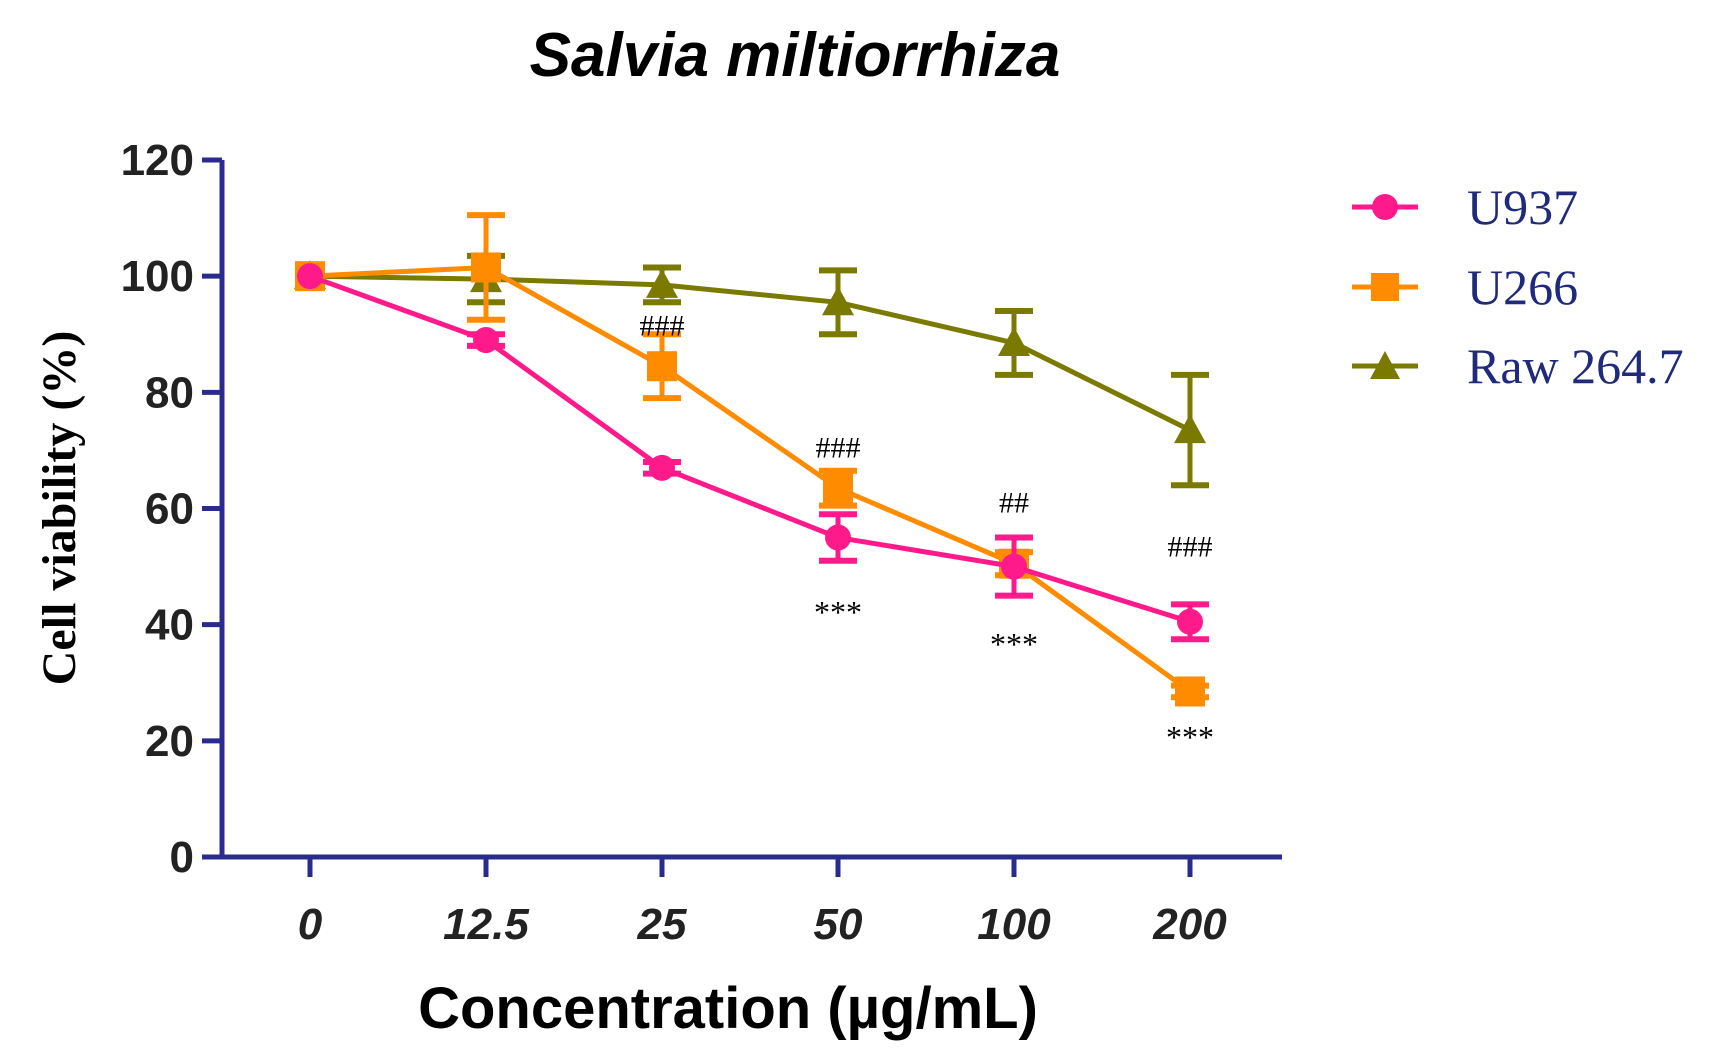 This screenshot has height=1060, width=1735. Describe the element at coordinates (662, 924) in the screenshot. I see `x-tick-label: 25` at that location.